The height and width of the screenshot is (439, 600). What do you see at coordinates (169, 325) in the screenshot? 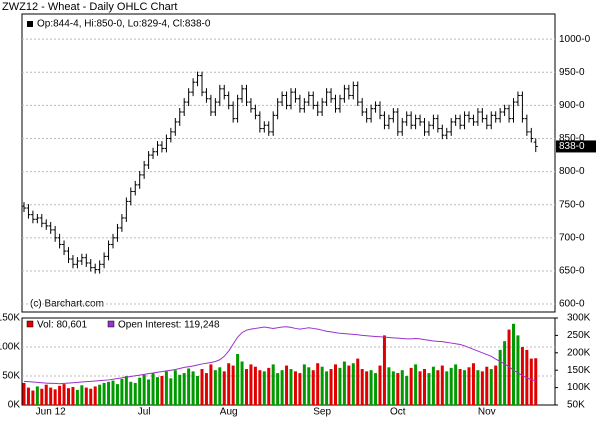
I see `legend-text: Open Interest: 119,248` at bounding box center [169, 325].